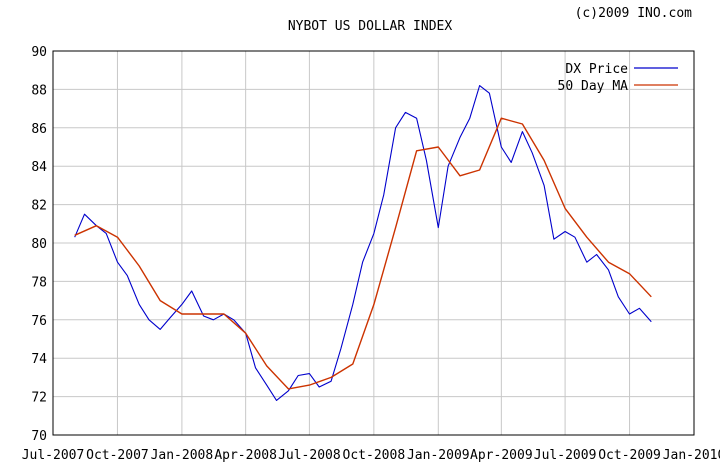  I want to click on y-axis-ticks: 70 72 74 76 78 80 82 84 86 88 90, so click(39, 244).